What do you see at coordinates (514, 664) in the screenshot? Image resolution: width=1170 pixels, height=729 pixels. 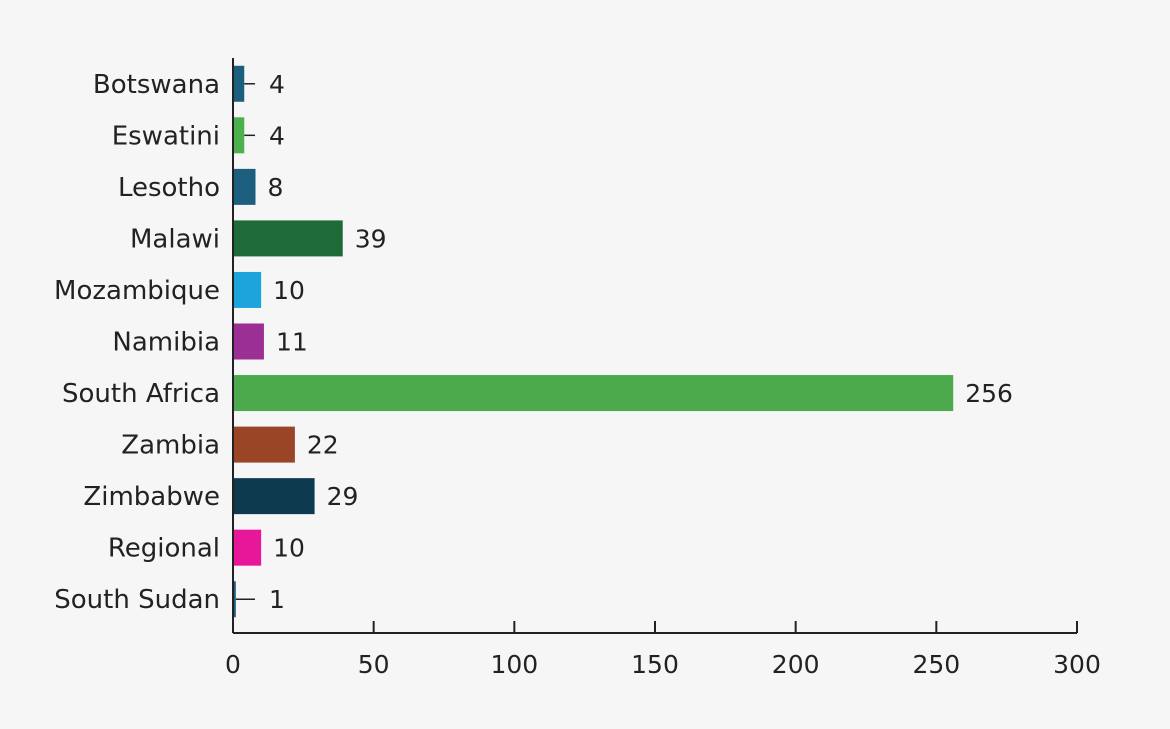 I see `x-tick-label-100: 100` at bounding box center [514, 664].